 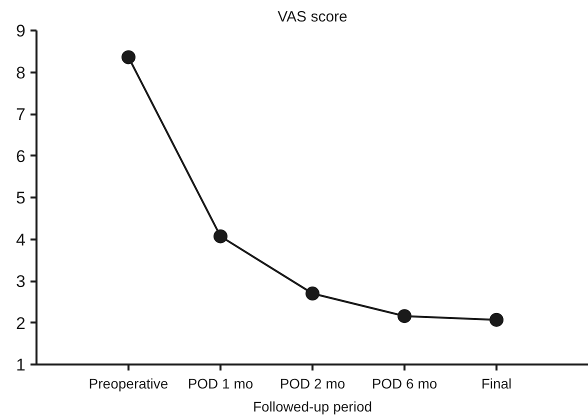 I want to click on y-tick-label: 5, so click(x=21, y=198).